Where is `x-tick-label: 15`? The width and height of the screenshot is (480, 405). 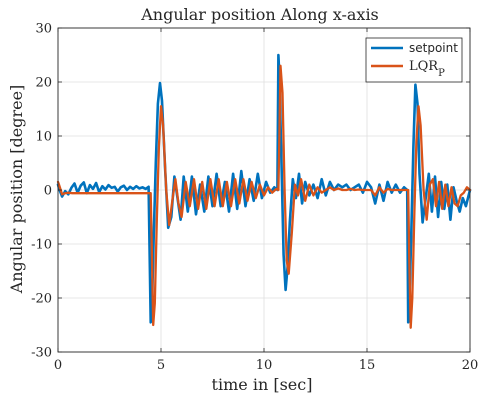
x-tick-label: 15 is located at coordinates (367, 365).